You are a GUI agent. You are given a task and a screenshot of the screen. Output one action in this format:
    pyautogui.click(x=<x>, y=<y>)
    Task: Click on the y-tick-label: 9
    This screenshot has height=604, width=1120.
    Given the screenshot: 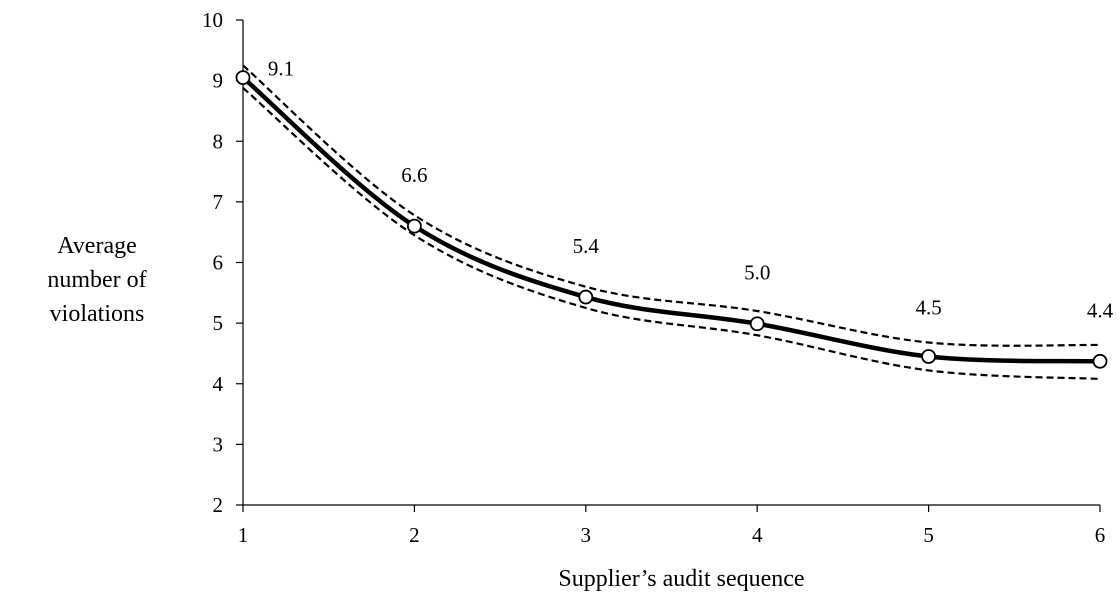 What is the action you would take?
    pyautogui.click(x=218, y=81)
    